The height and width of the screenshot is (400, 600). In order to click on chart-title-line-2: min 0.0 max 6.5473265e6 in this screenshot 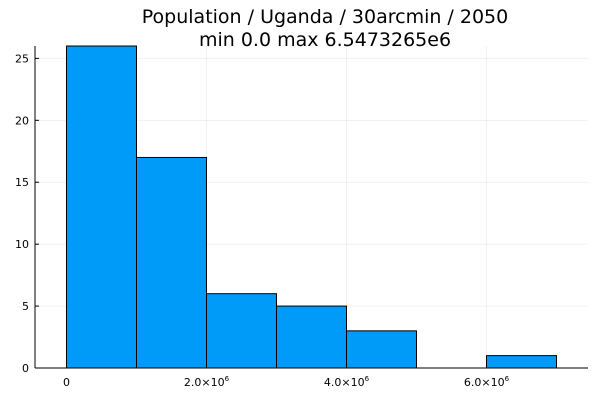, I will do `click(325, 40)`.